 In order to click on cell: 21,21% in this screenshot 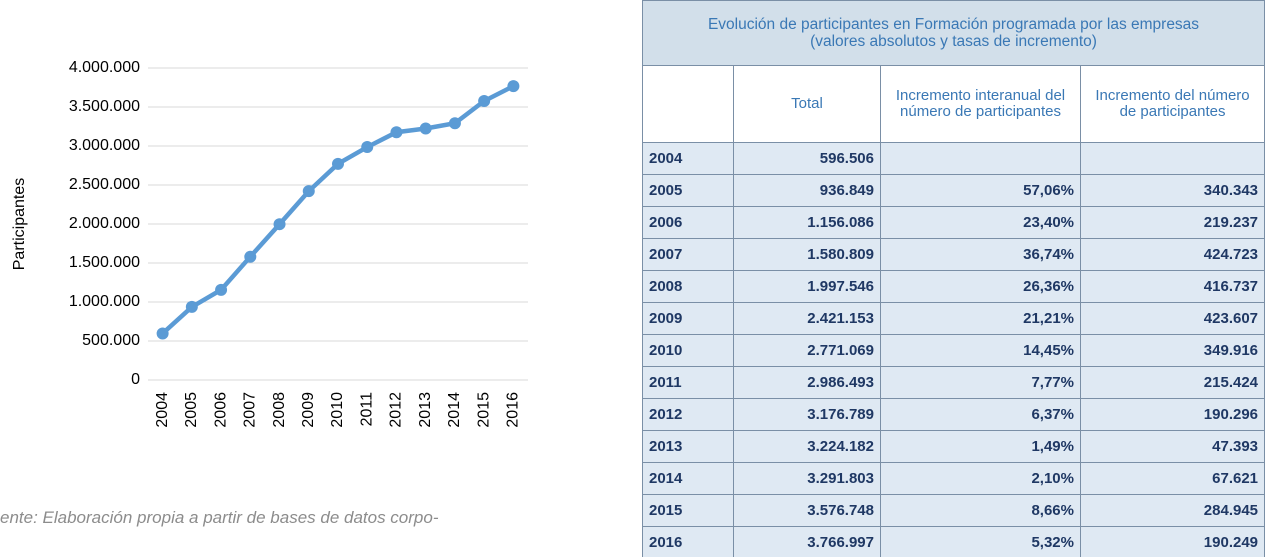, I will do `click(980, 318)`.